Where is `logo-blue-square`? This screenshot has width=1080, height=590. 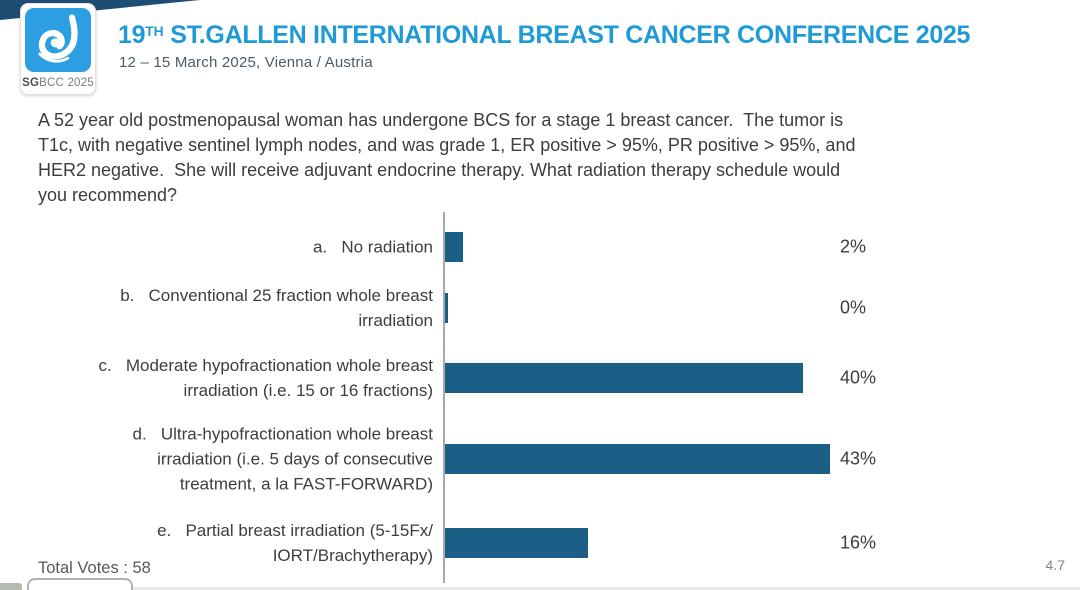
logo-blue-square is located at coordinates (58, 40).